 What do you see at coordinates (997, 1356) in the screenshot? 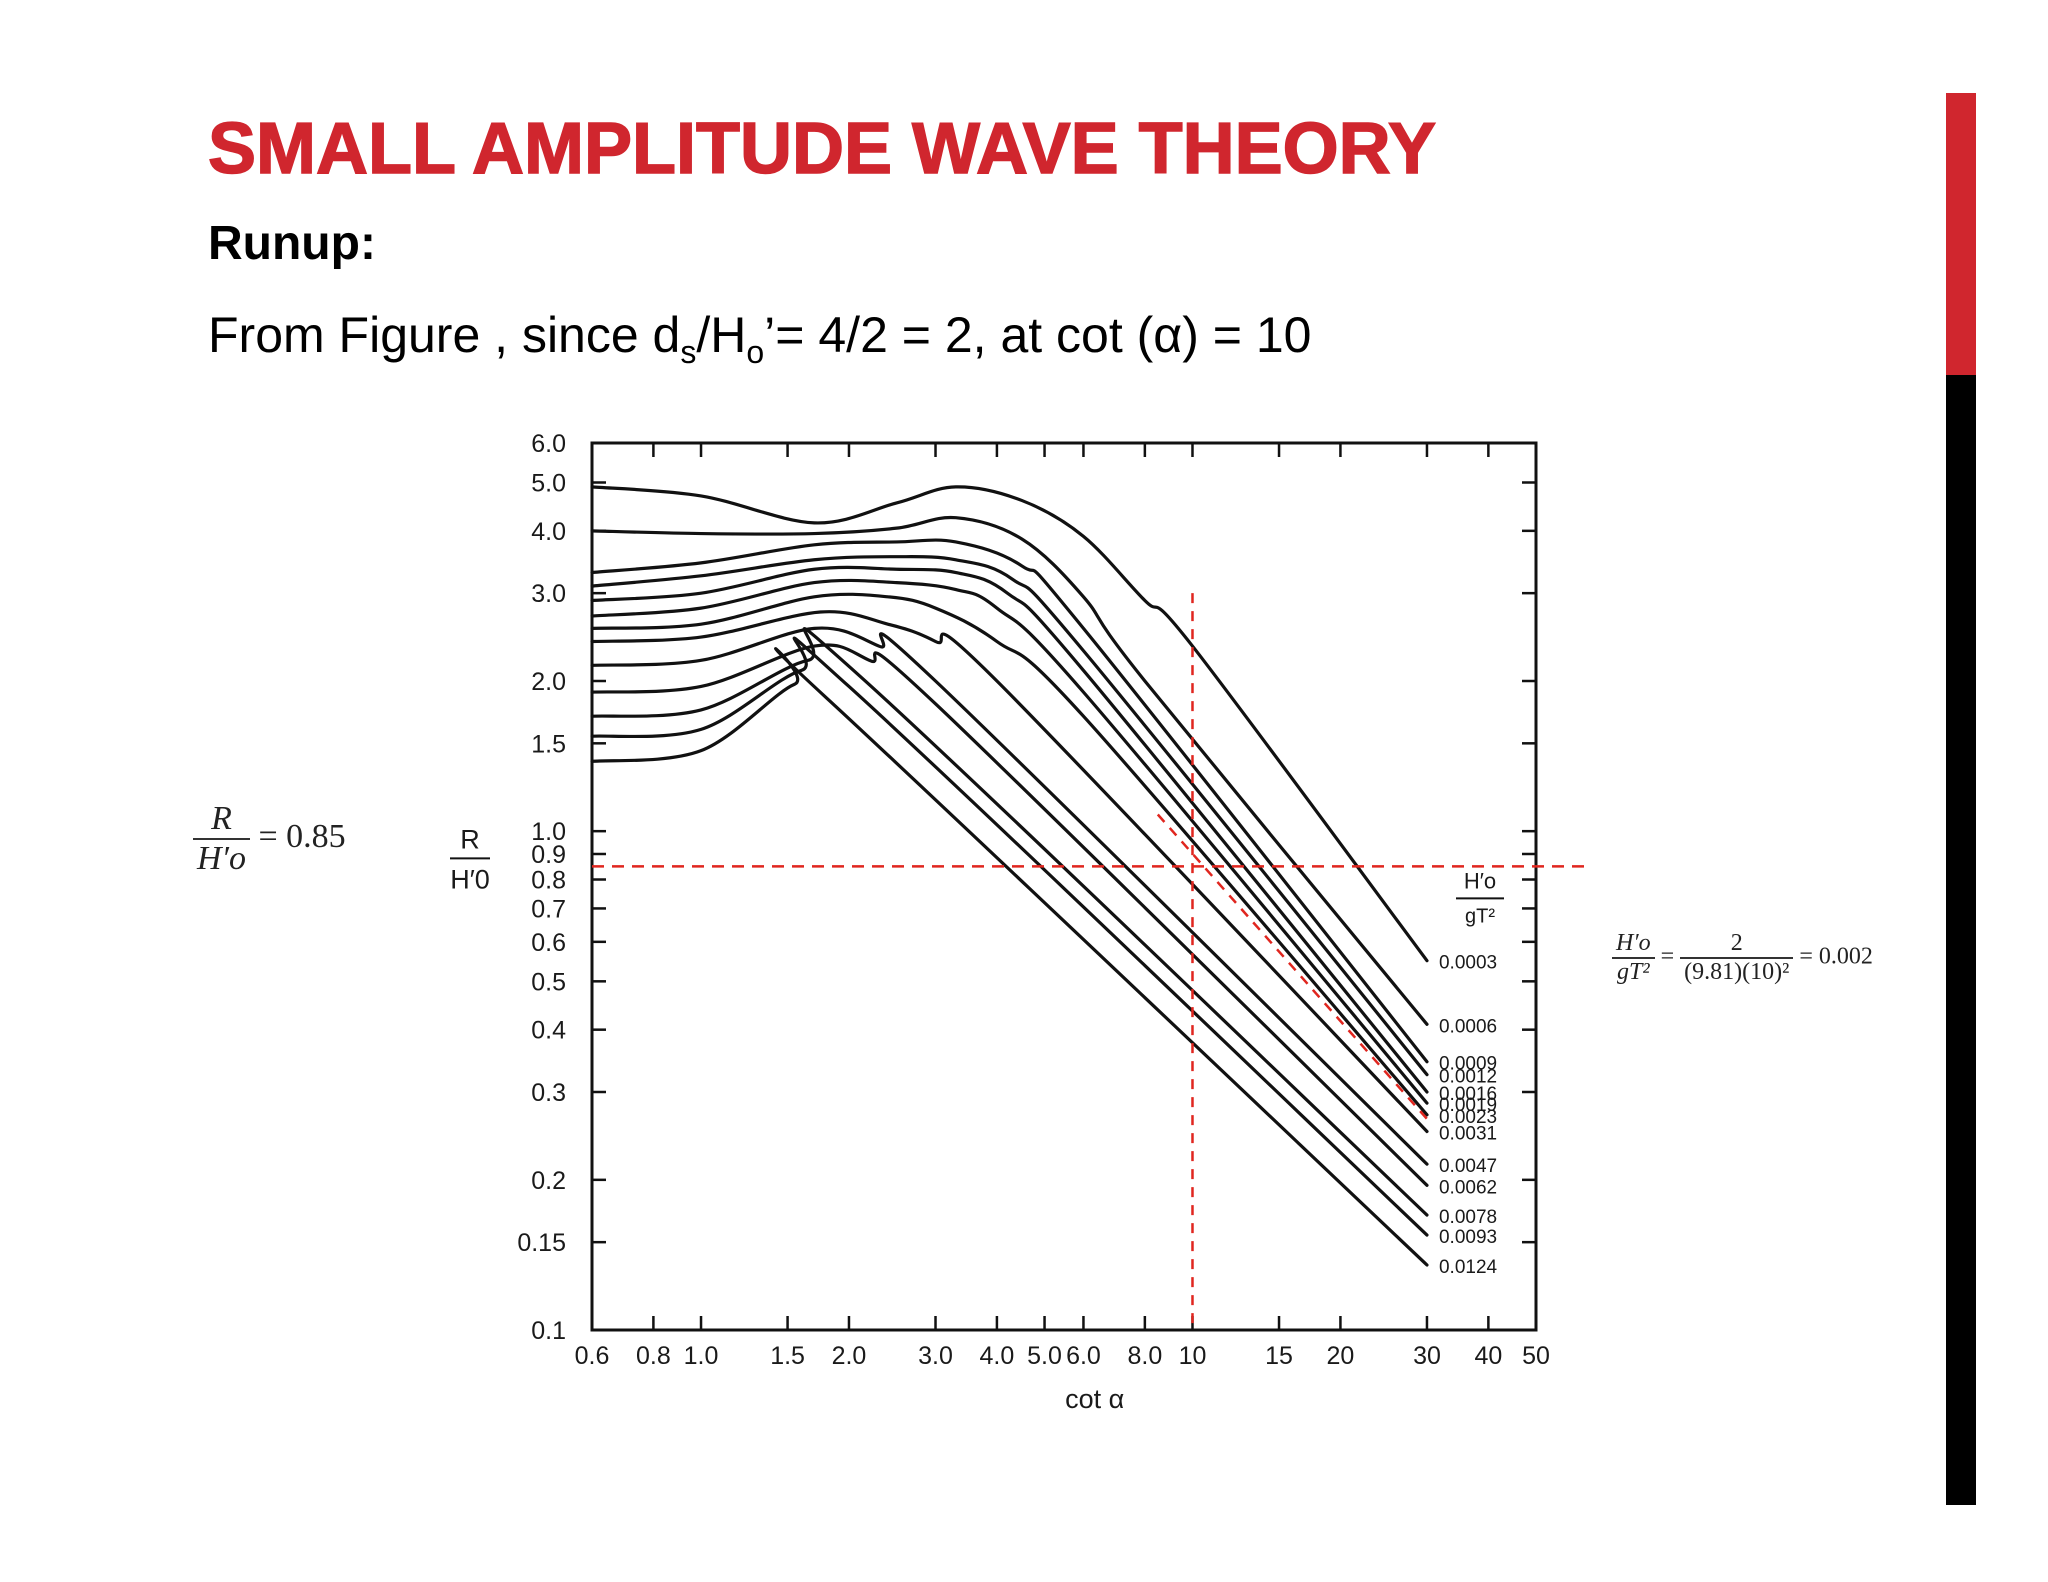
I see `x-tick-label: 4.0` at bounding box center [997, 1356].